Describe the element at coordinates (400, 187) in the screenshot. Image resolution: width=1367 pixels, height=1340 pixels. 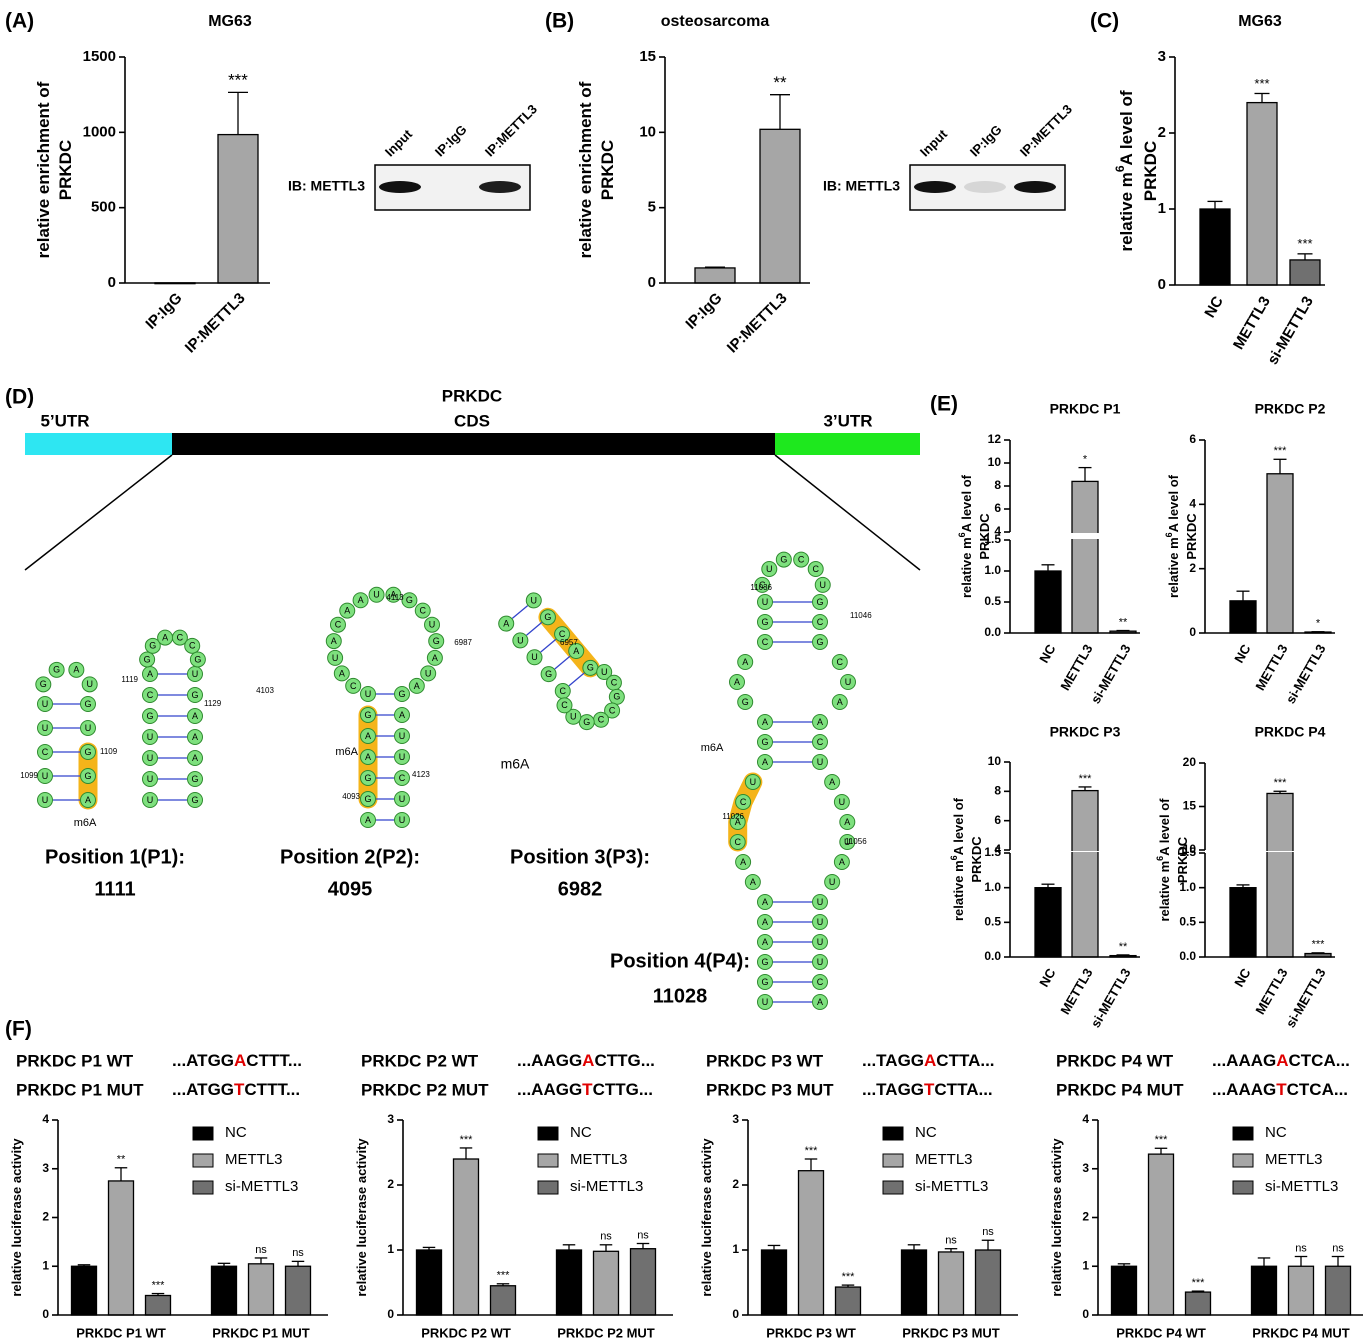
I see `blot-band` at that location.